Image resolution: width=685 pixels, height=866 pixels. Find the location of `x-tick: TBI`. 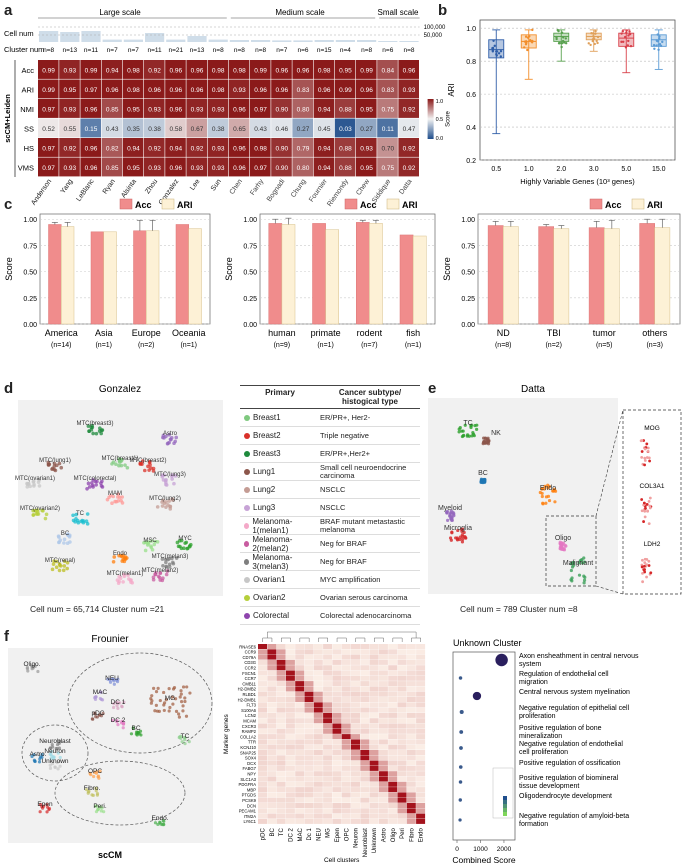

x-tick: TBI is located at coordinates (554, 333).